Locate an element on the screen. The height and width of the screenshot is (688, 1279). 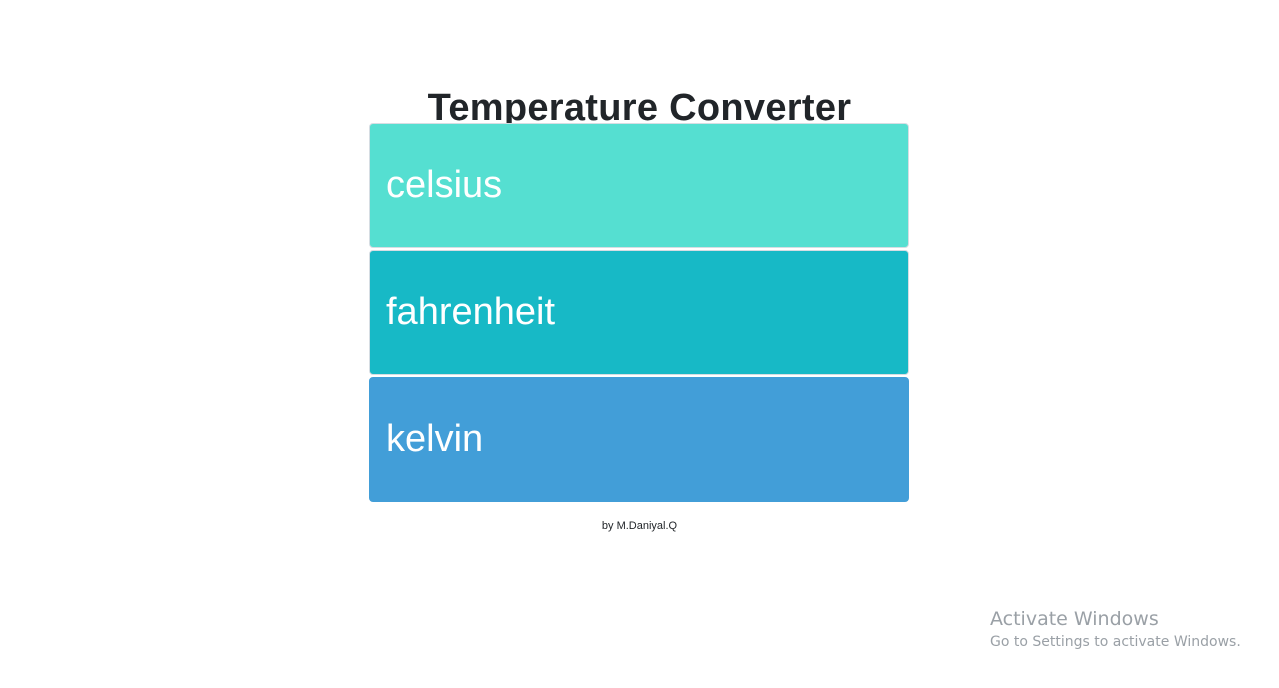
celsius-input is located at coordinates (639, 185).